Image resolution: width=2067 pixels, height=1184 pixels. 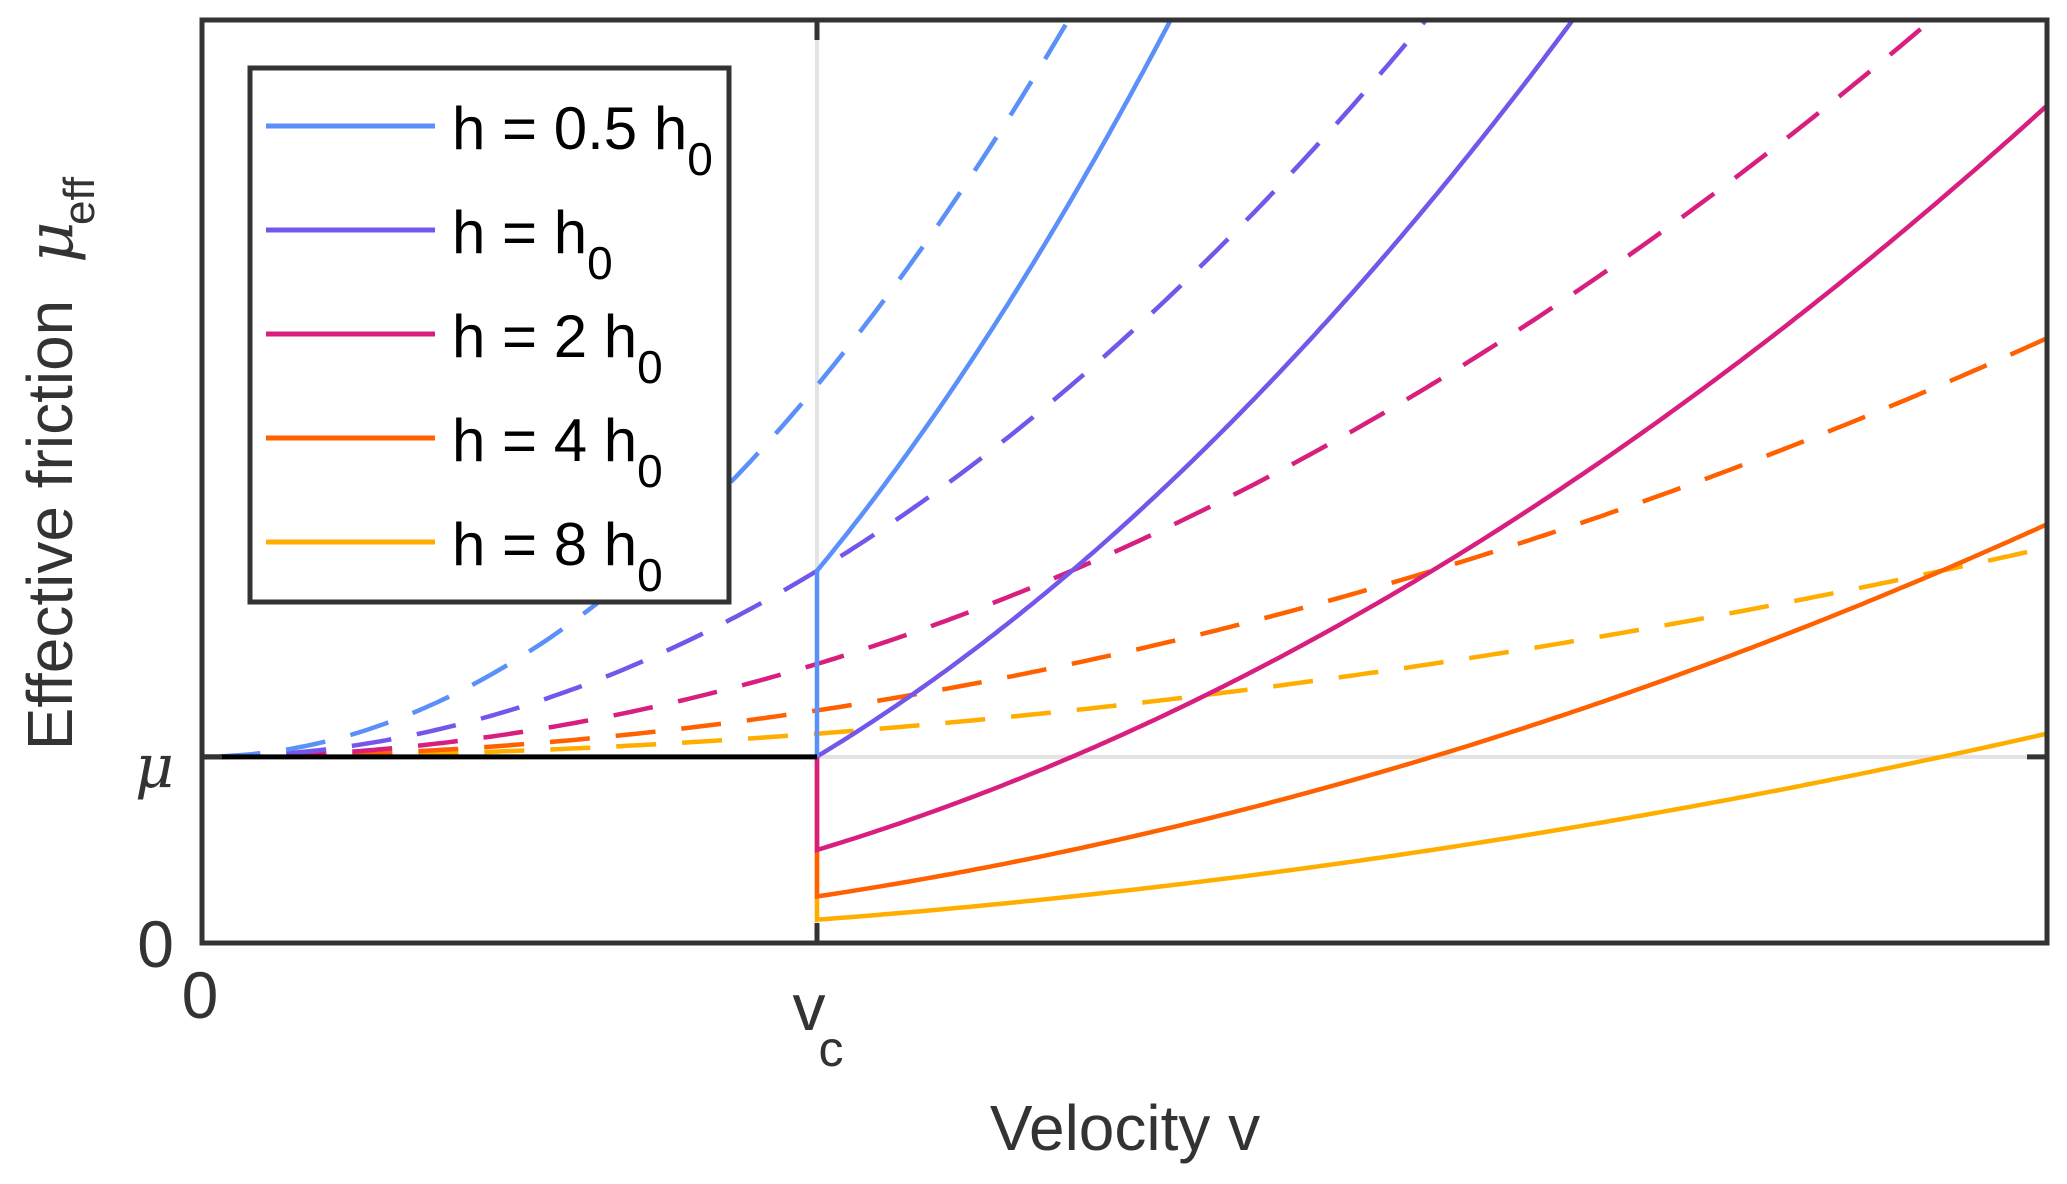 What do you see at coordinates (154, 767) in the screenshot?
I see `y-tick-label-1: μ` at bounding box center [154, 767].